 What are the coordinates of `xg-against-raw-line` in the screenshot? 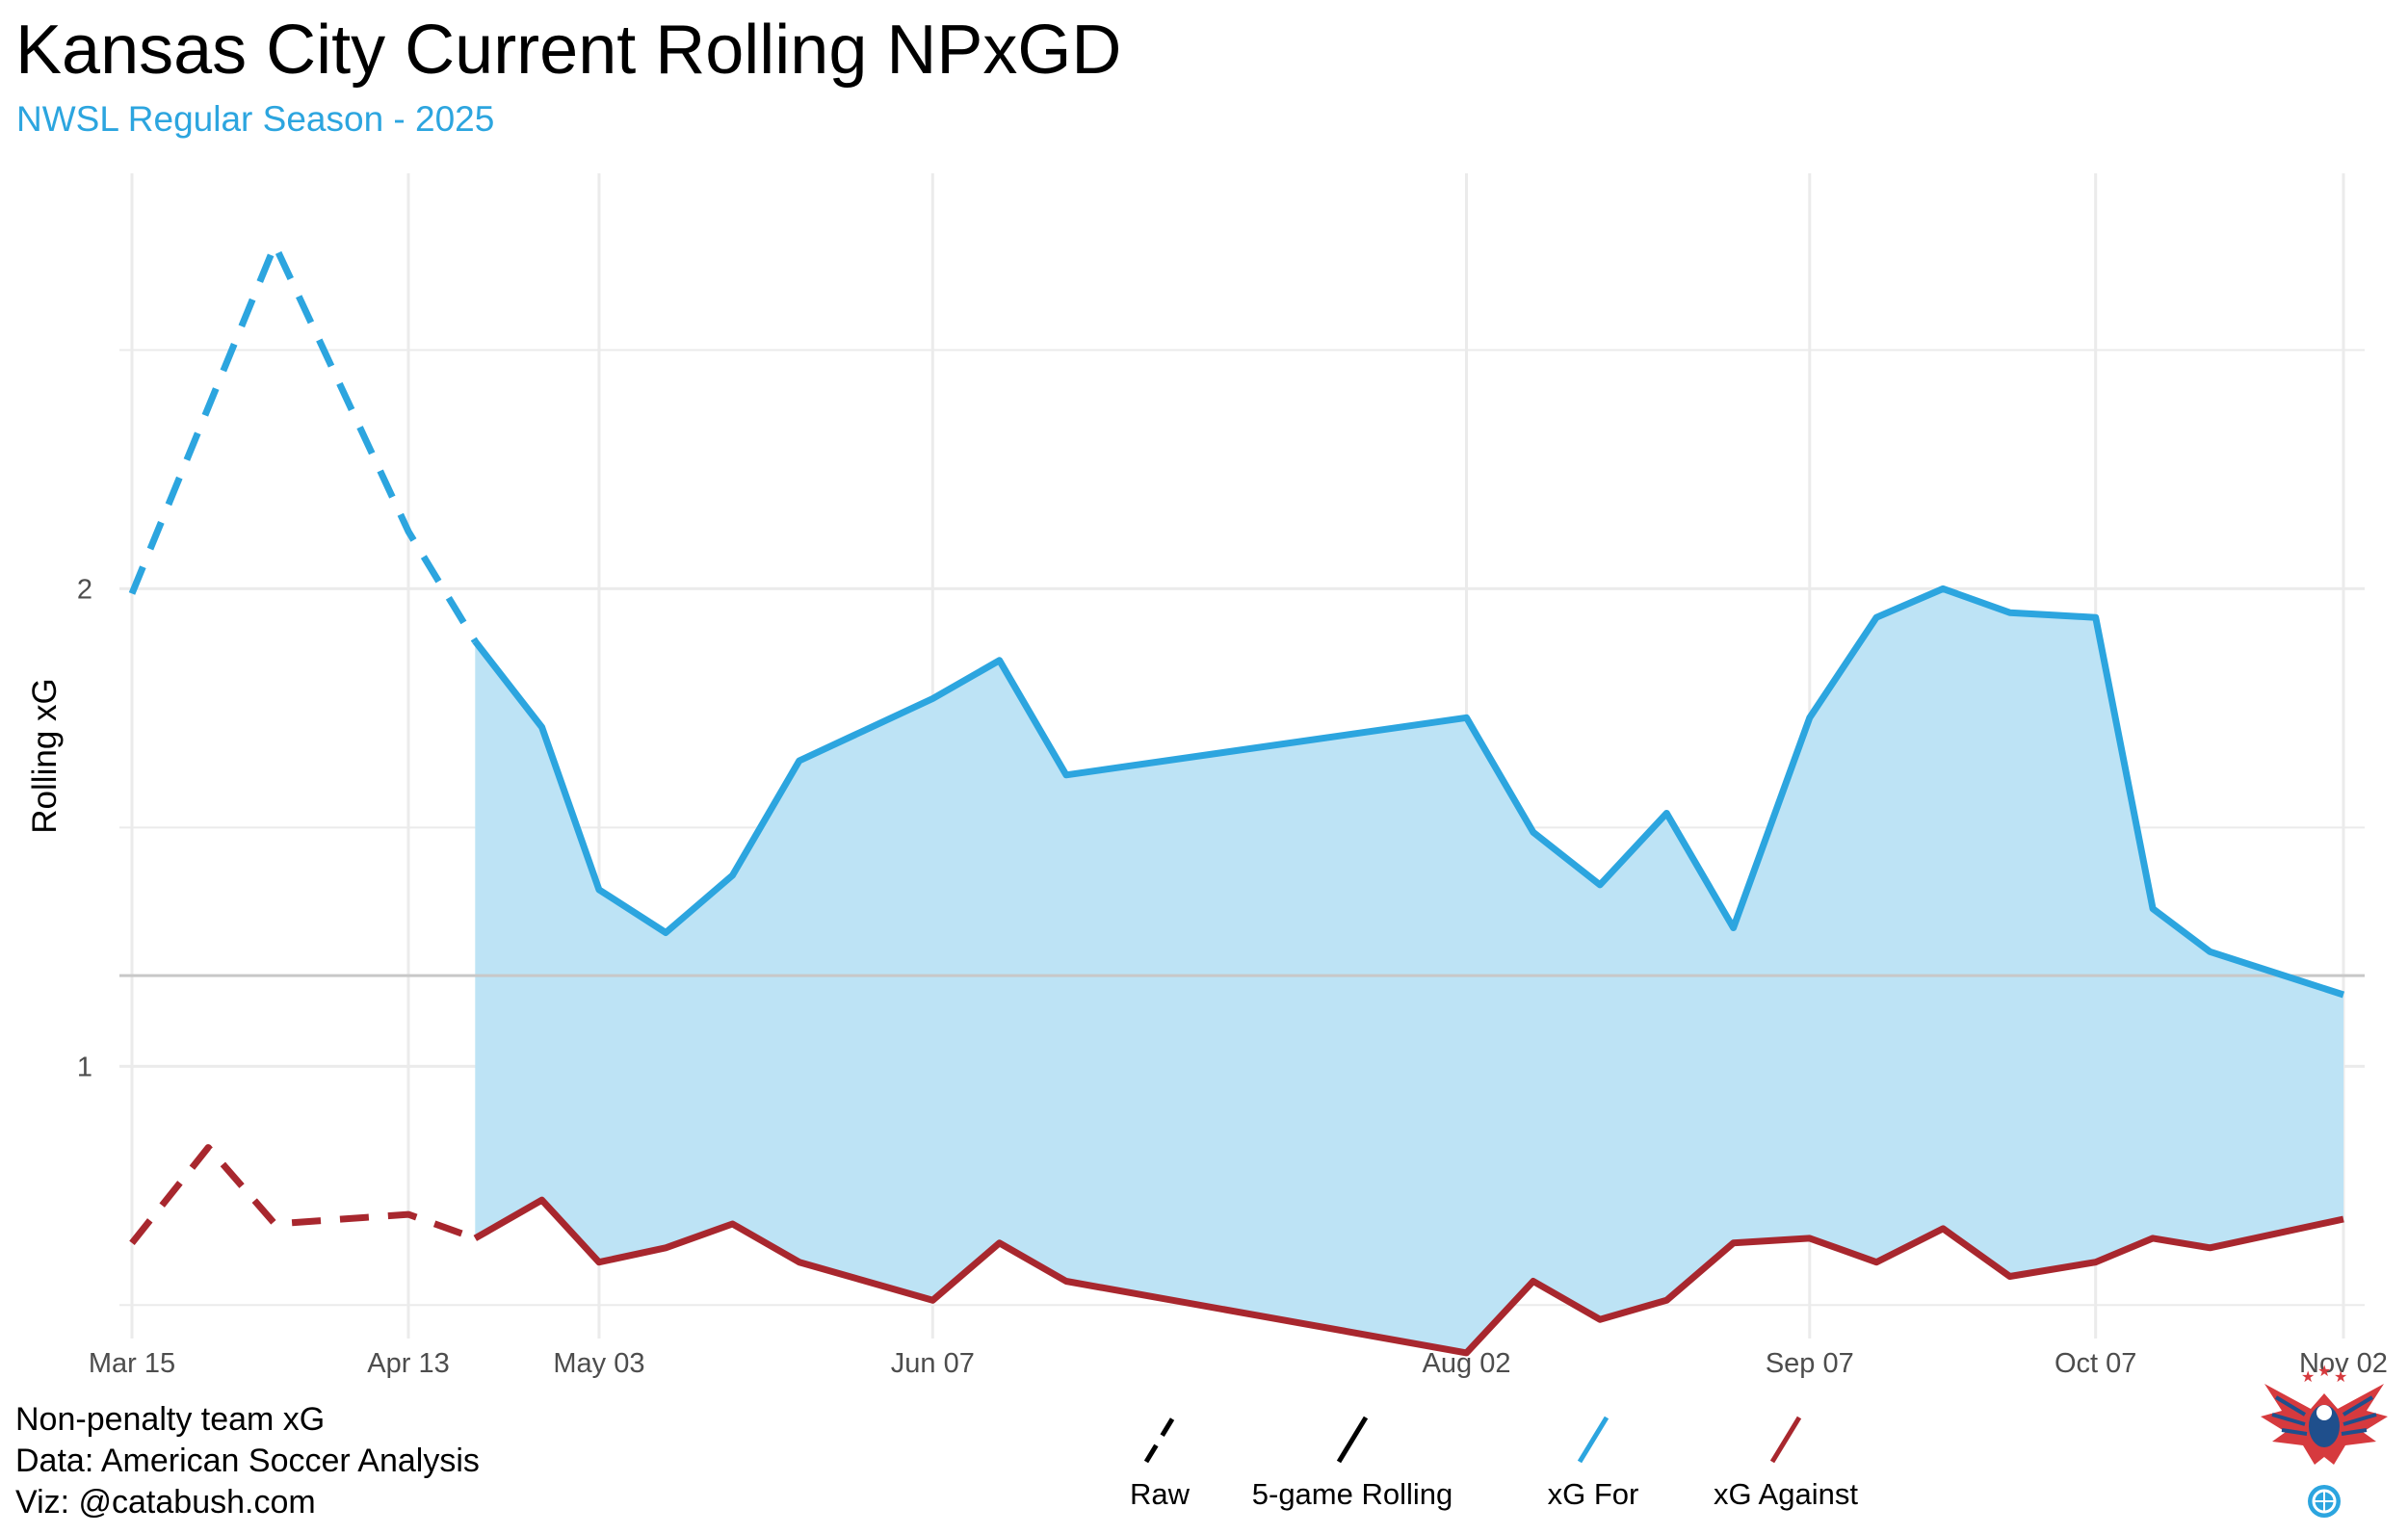 It's located at (303, 1194).